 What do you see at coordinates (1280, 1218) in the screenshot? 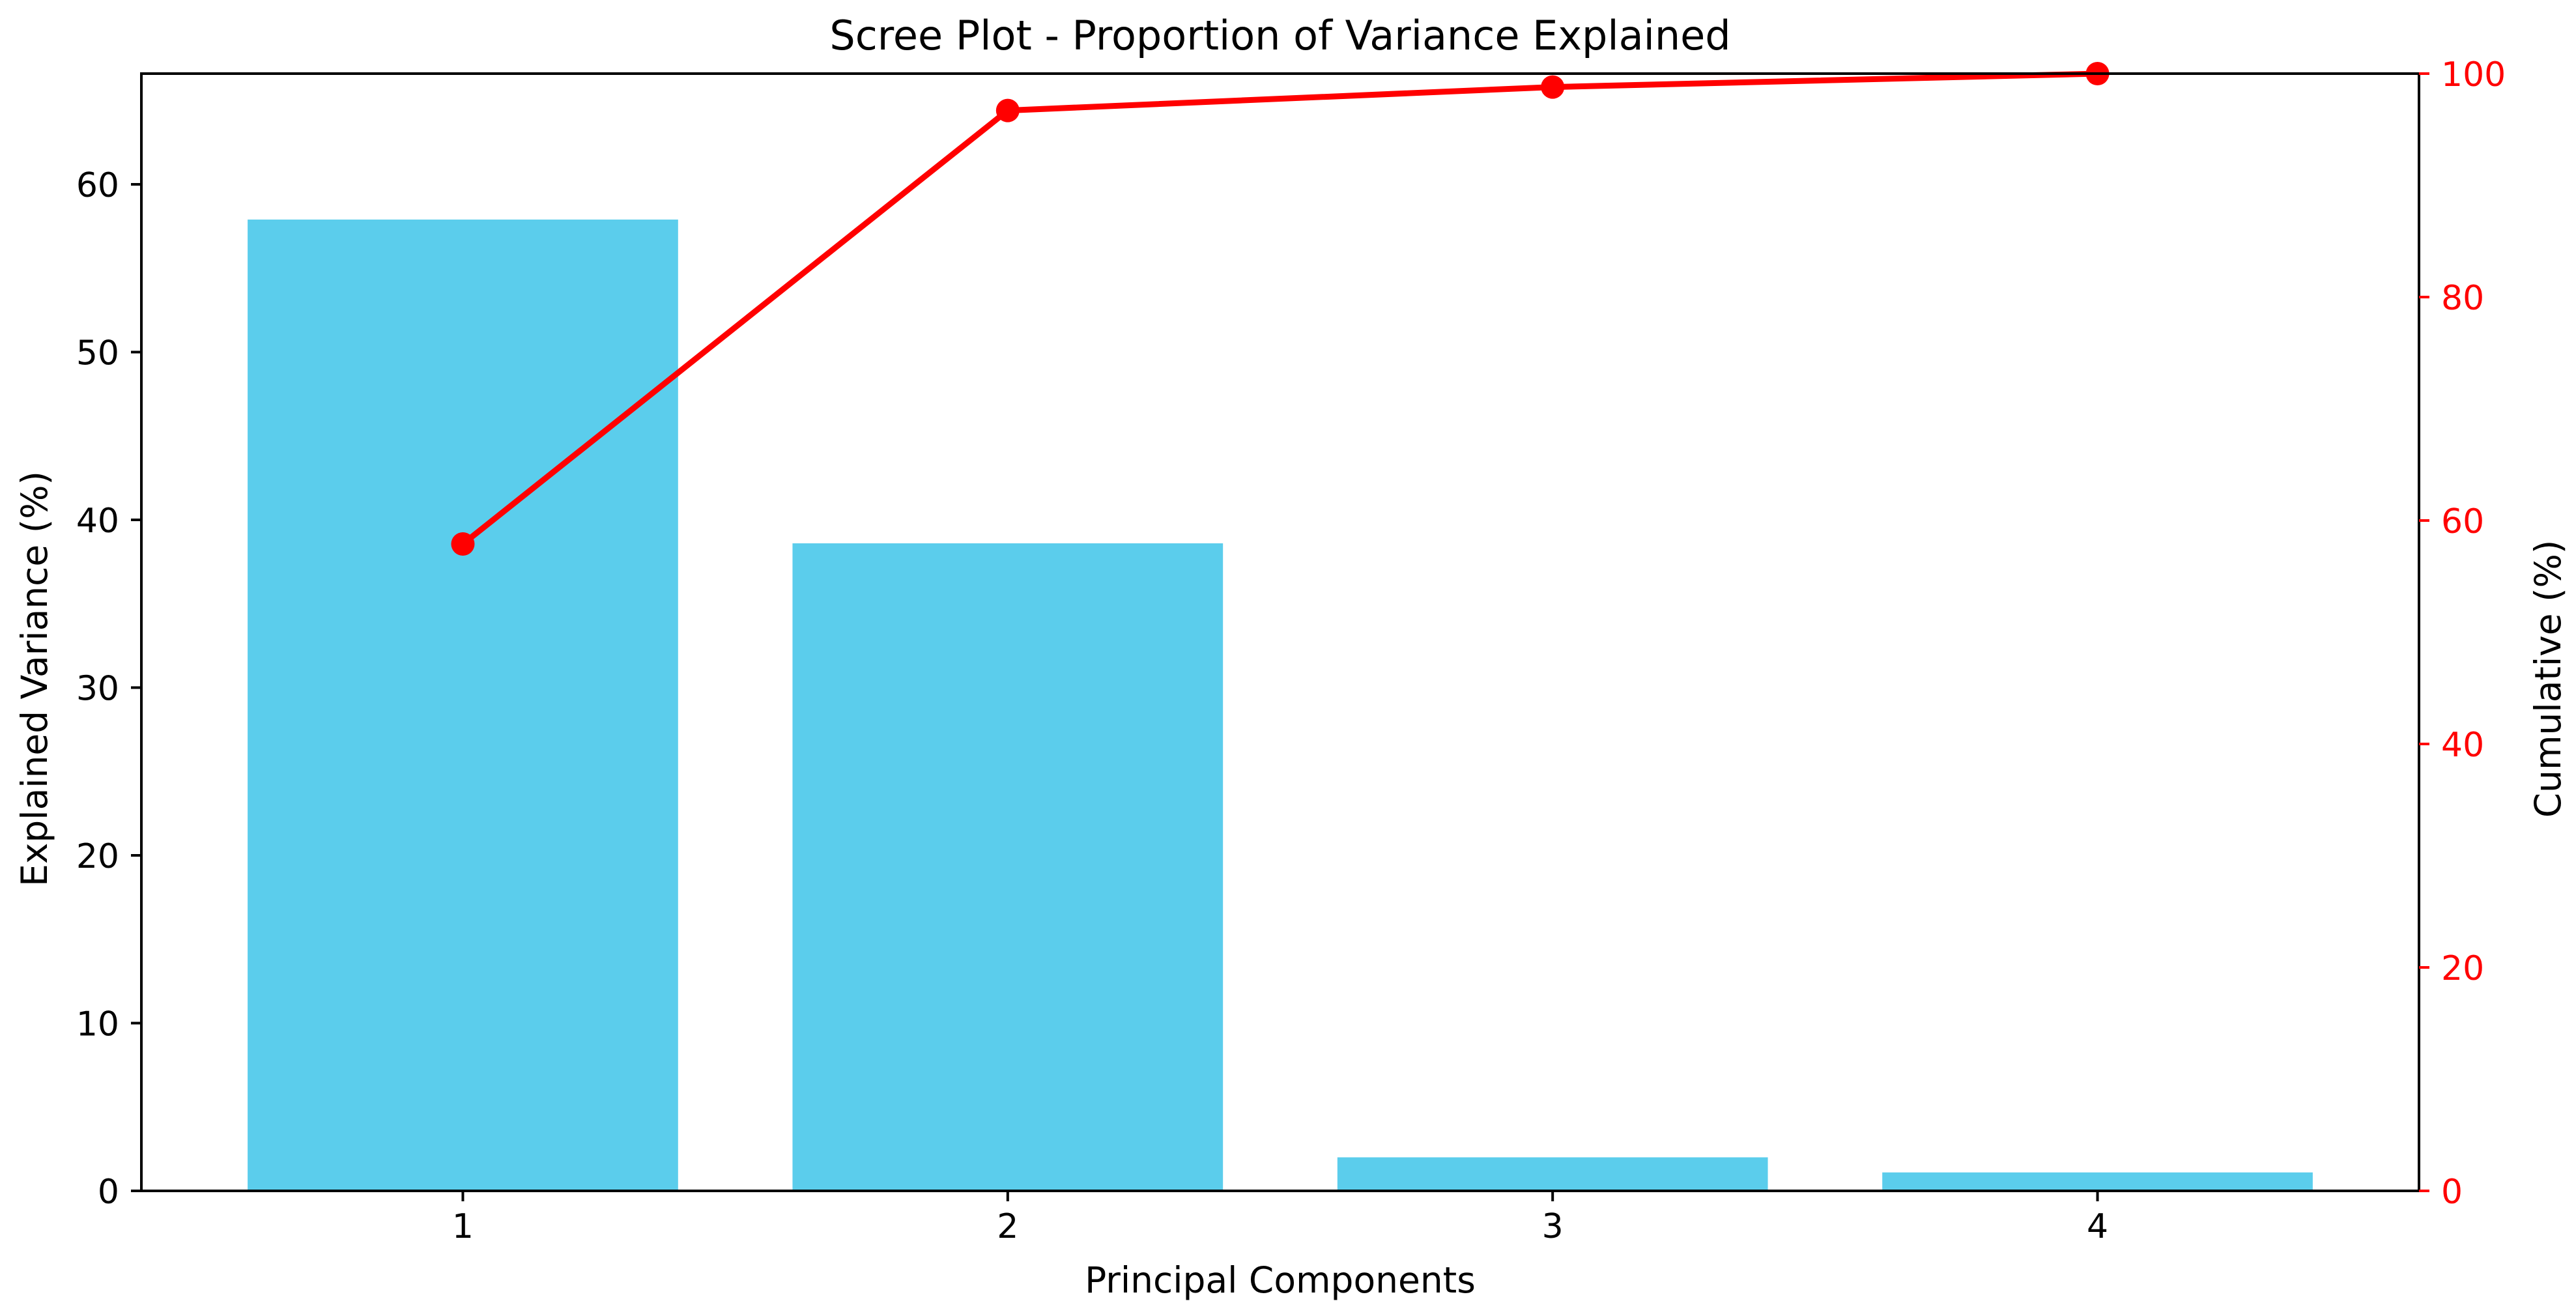
I see `x-axis: 1 2 3 4` at bounding box center [1280, 1218].